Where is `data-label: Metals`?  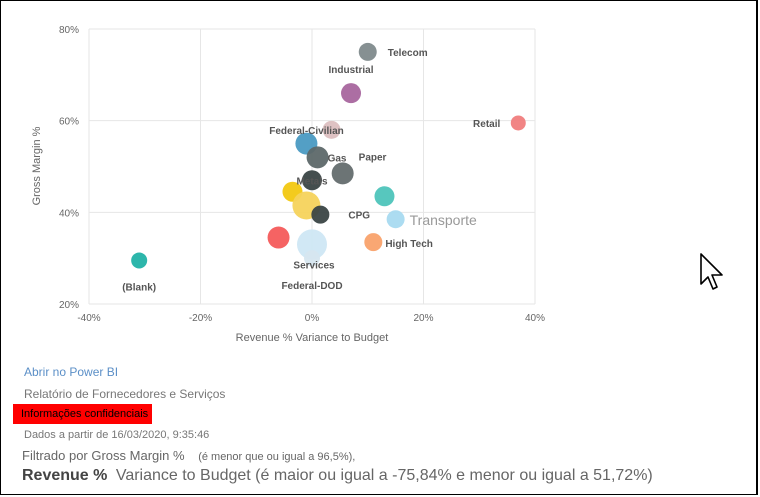
data-label: Metals is located at coordinates (312, 181).